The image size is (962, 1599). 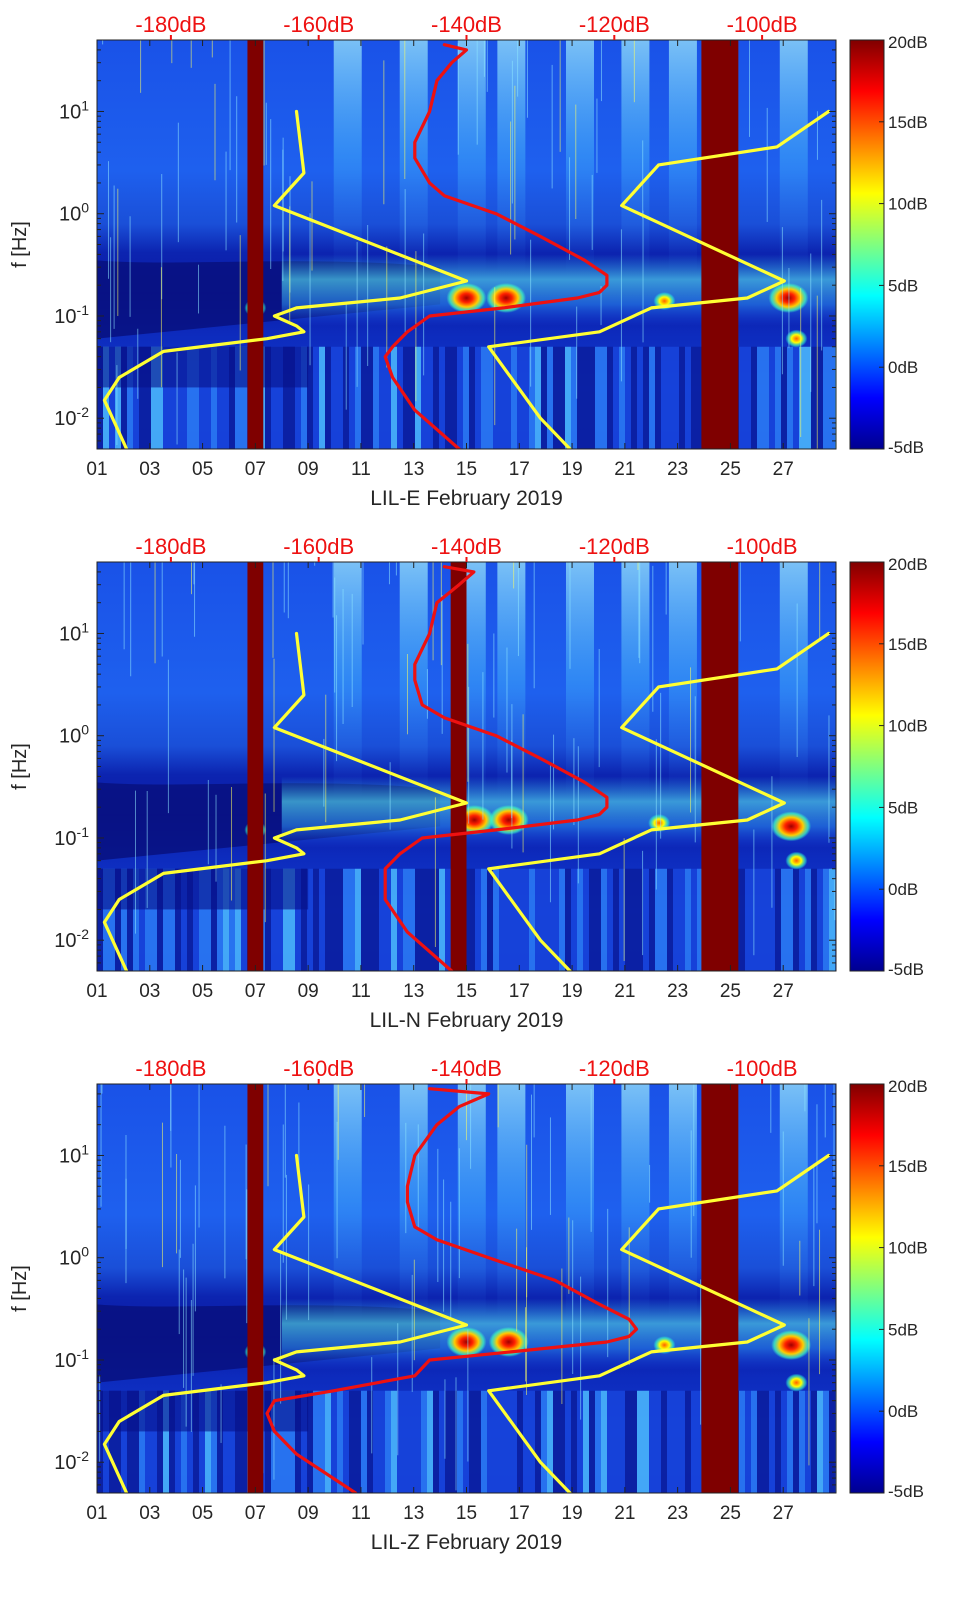 What do you see at coordinates (908, 564) in the screenshot?
I see `colorbar-label: 20dB` at bounding box center [908, 564].